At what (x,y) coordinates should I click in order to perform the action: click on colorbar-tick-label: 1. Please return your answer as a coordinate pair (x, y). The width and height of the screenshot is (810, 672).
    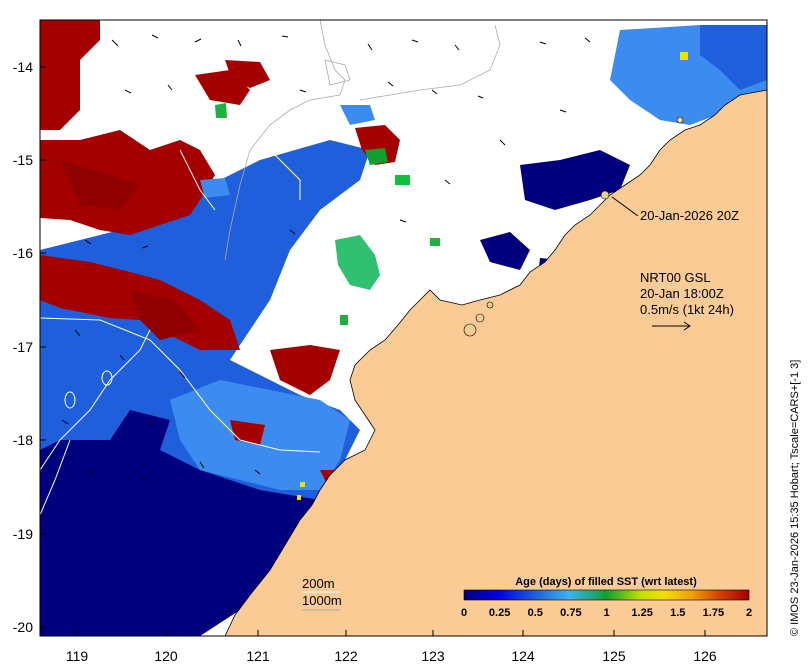
    Looking at the image, I should click on (606, 613).